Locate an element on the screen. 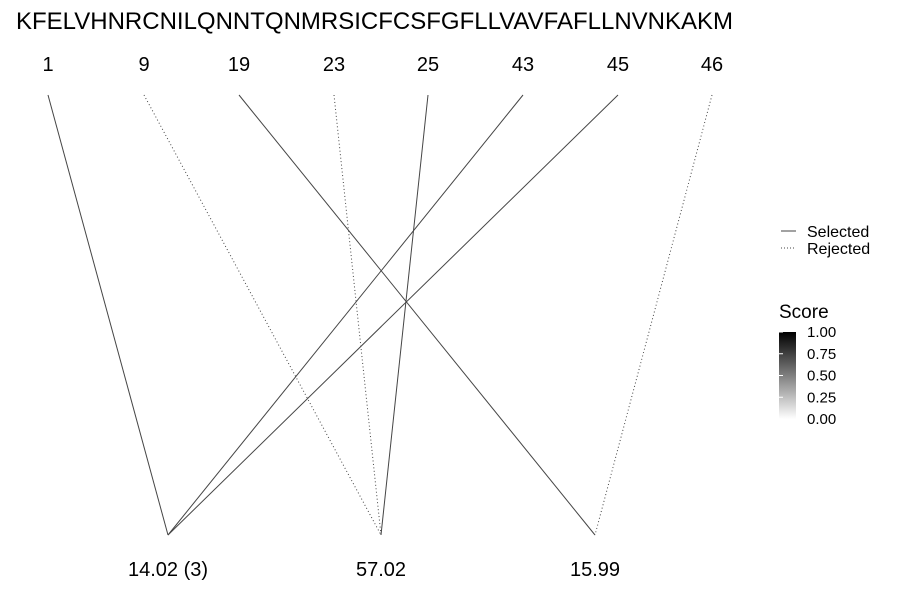 Image resolution: width=900 pixels, height=600 pixels. position-label: 46 is located at coordinates (712, 65).